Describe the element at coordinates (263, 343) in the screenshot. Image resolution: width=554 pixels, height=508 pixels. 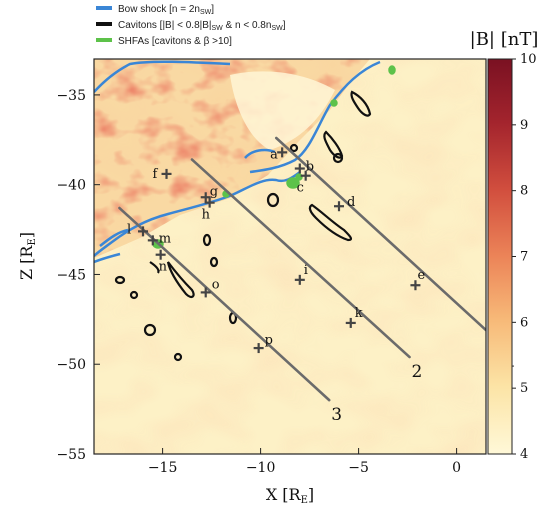
I see `point-p: p` at that location.